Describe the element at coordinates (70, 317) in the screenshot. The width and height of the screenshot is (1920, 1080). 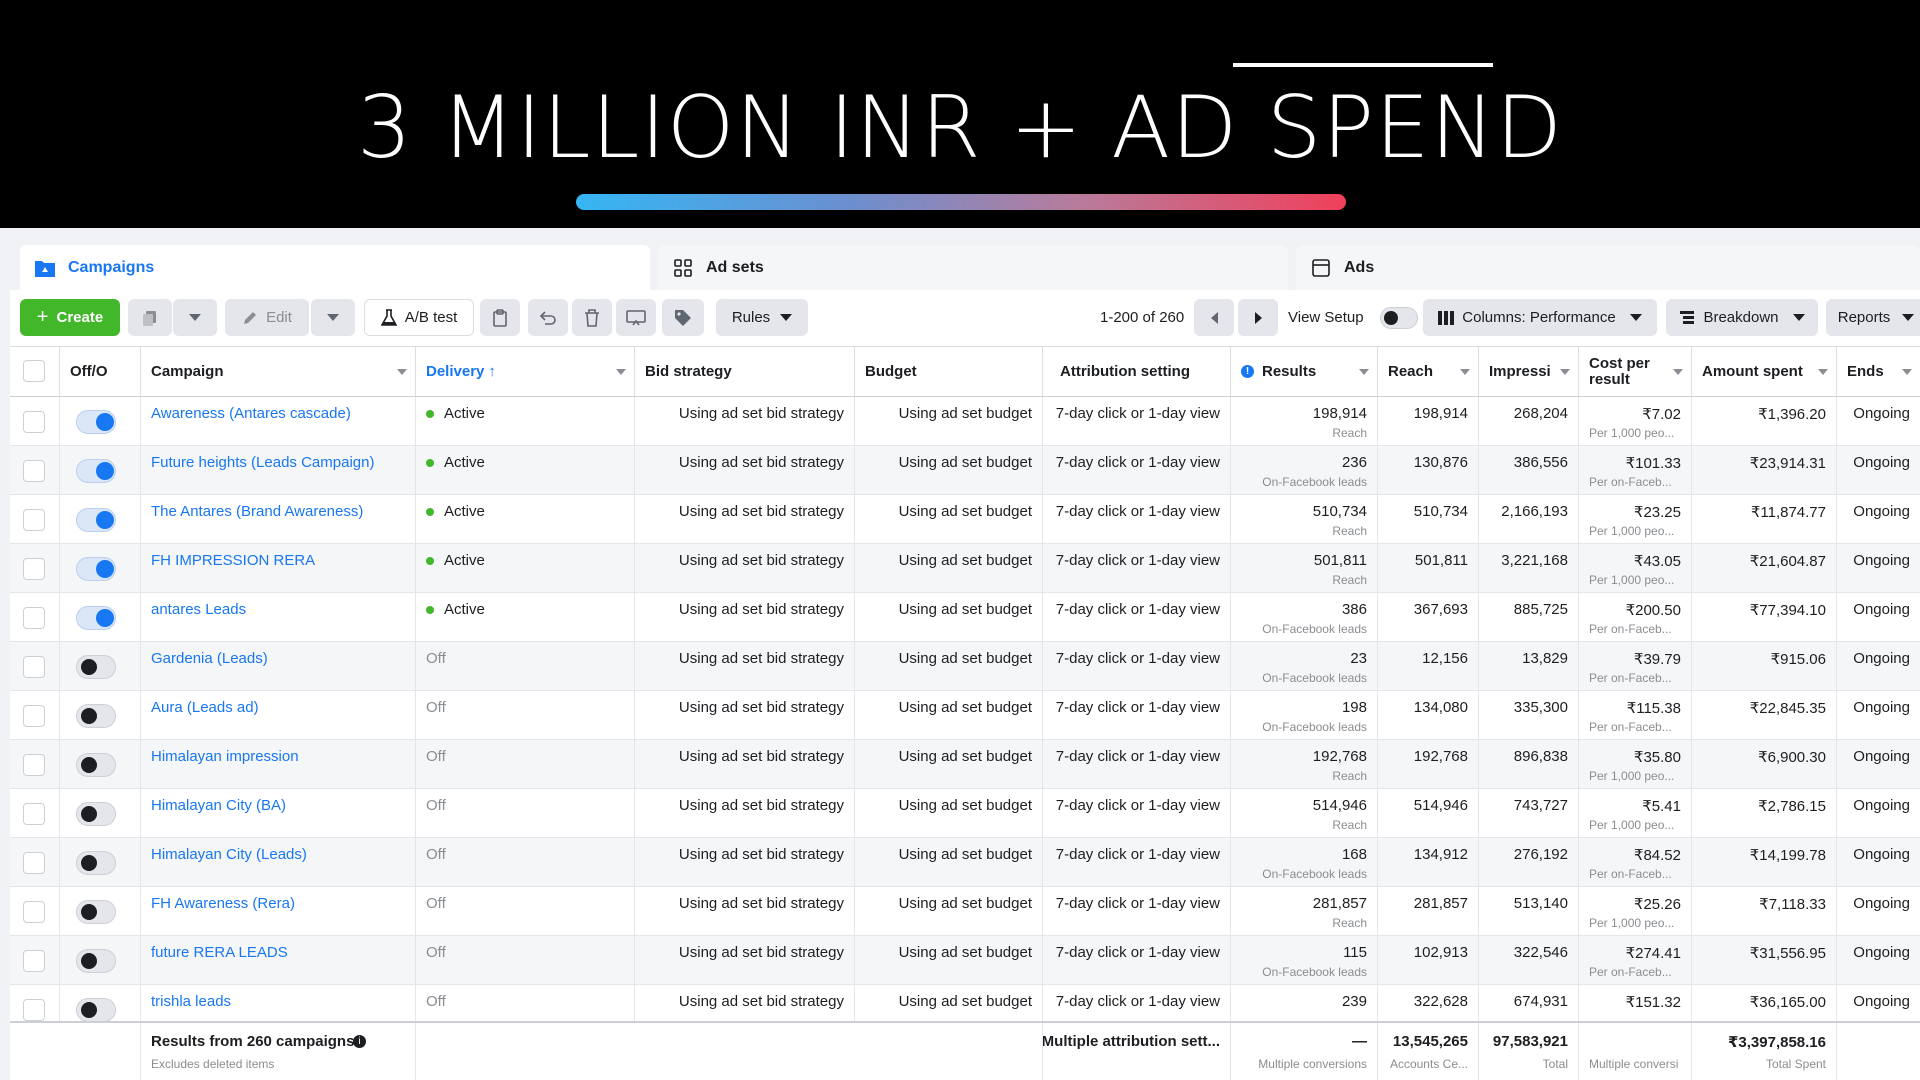
I see `create-button: + Create` at that location.